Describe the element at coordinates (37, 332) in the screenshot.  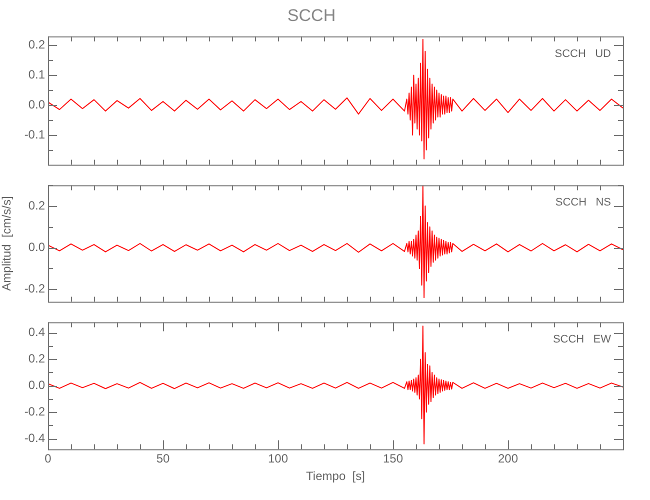
I see `y-tick-label: 0.4` at that location.